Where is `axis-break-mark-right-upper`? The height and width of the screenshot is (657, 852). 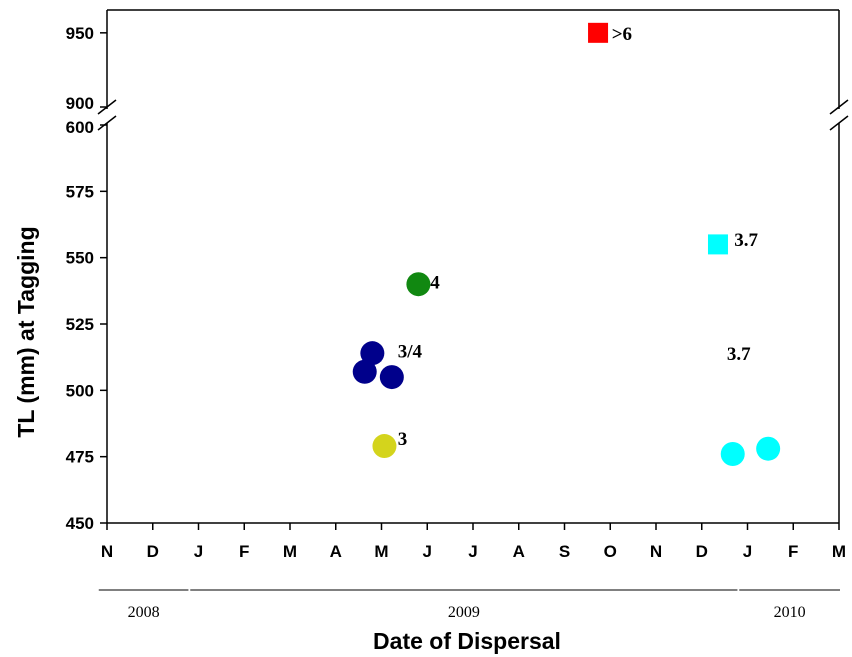
axis-break-mark-right-upper is located at coordinates (839, 107).